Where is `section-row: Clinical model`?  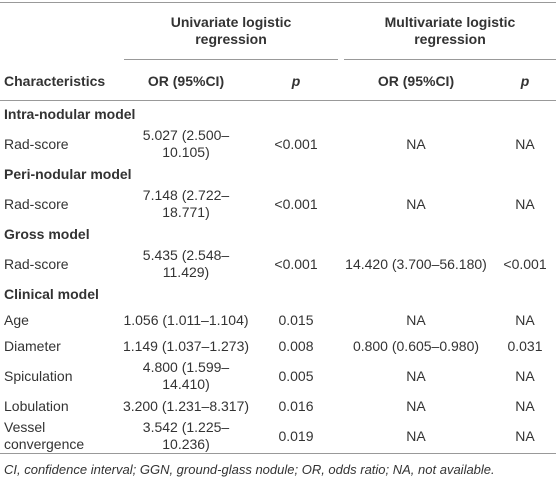 section-row: Clinical model is located at coordinates (278, 294).